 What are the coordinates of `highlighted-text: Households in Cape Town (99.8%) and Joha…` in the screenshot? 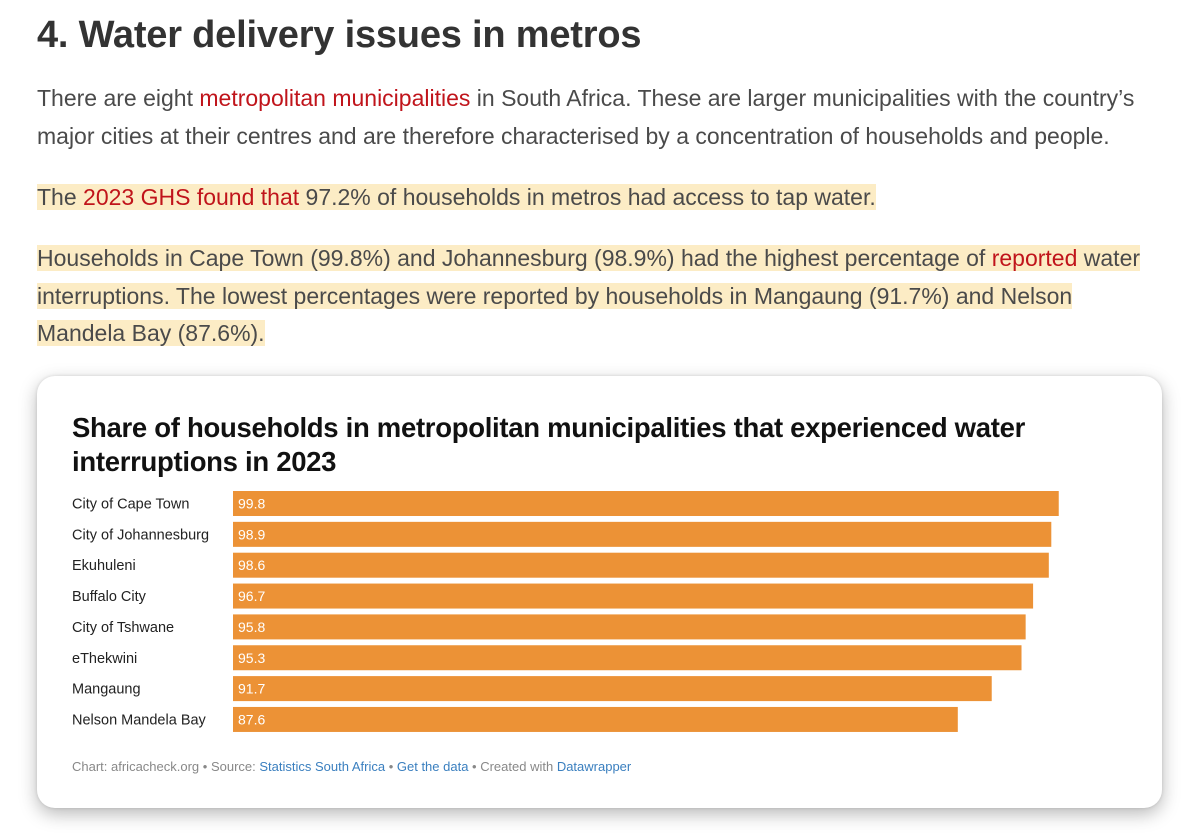 It's located at (589, 295).